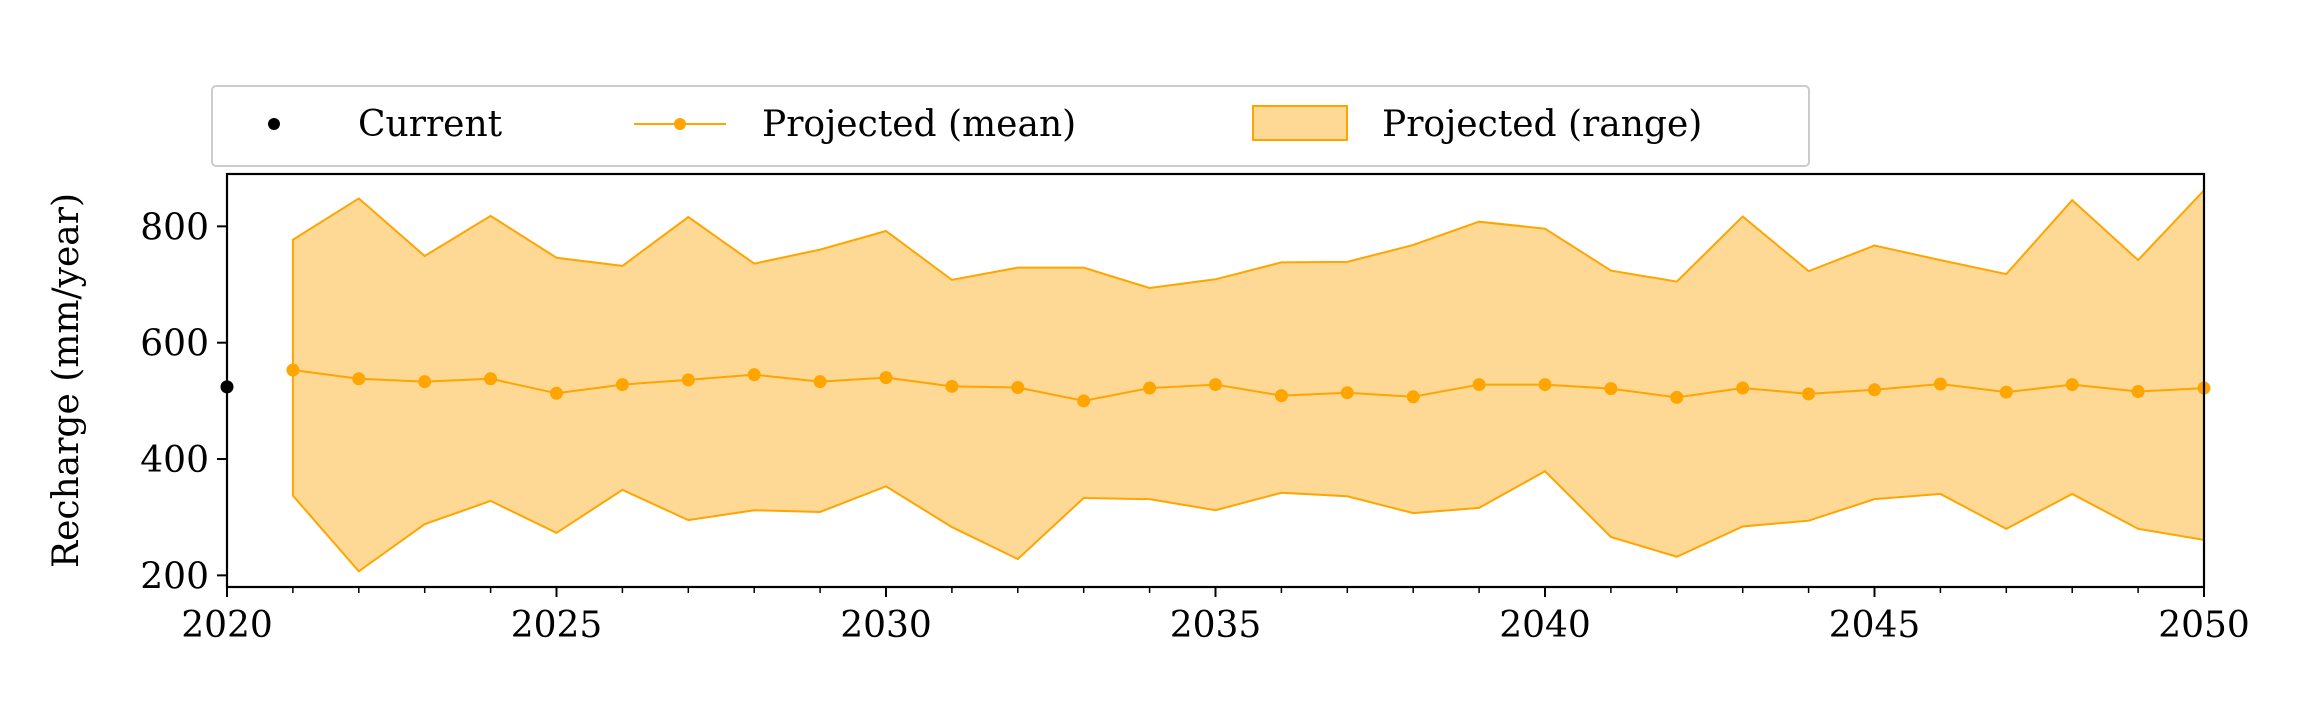  Describe the element at coordinates (919, 124) in the screenshot. I see `legend-mean-label: Projected (mean)` at that location.